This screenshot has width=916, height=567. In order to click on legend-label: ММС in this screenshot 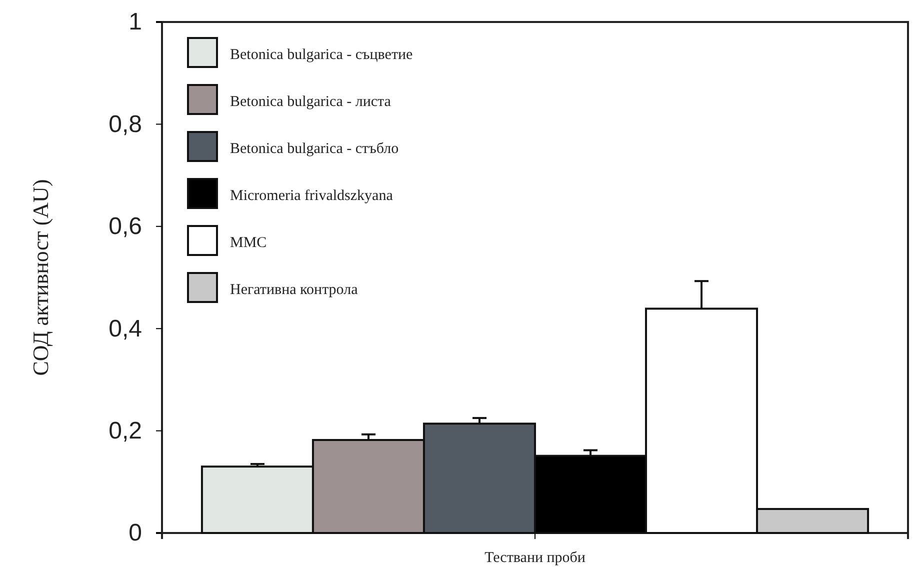, I will do `click(248, 243)`.